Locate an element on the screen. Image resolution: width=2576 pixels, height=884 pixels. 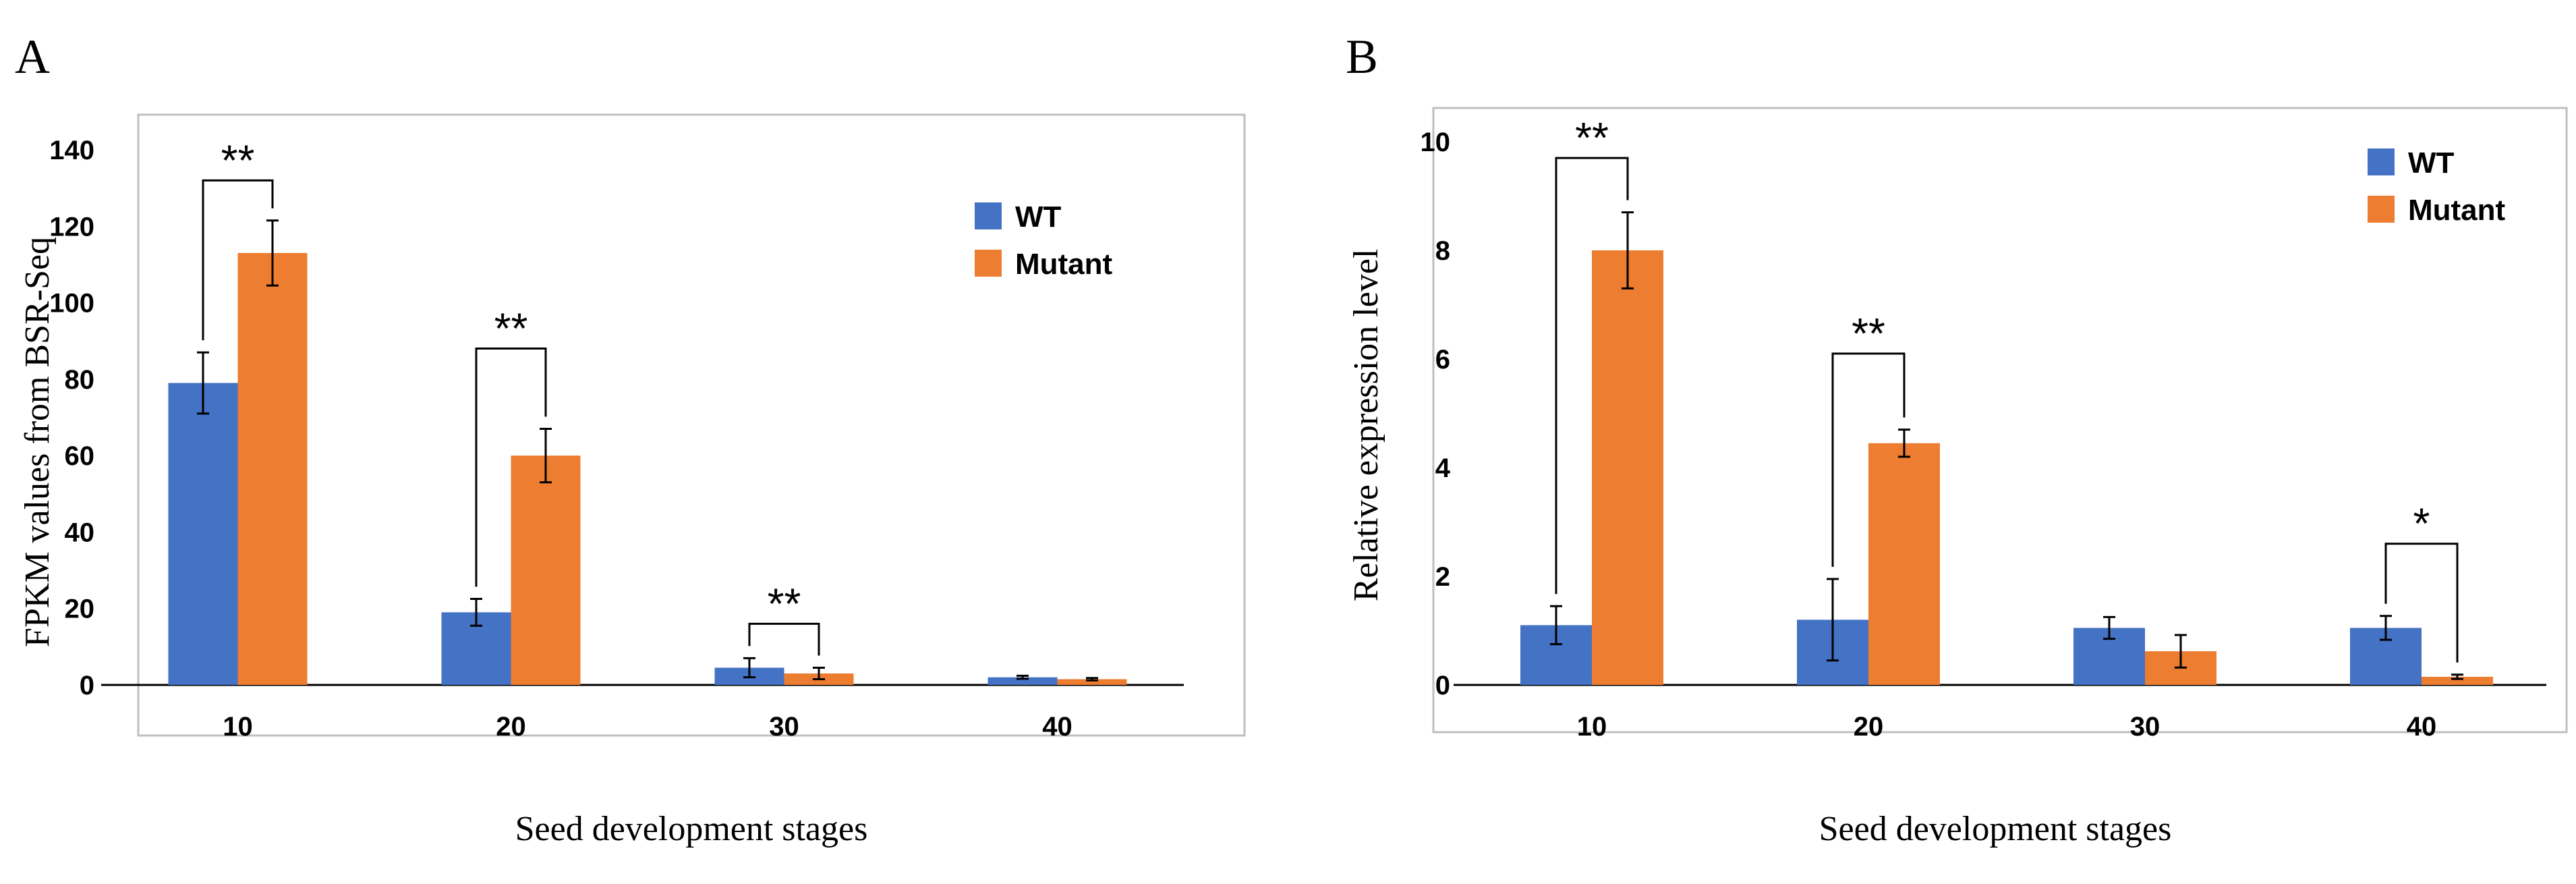
panel-letter-a: A is located at coordinates (32, 57).